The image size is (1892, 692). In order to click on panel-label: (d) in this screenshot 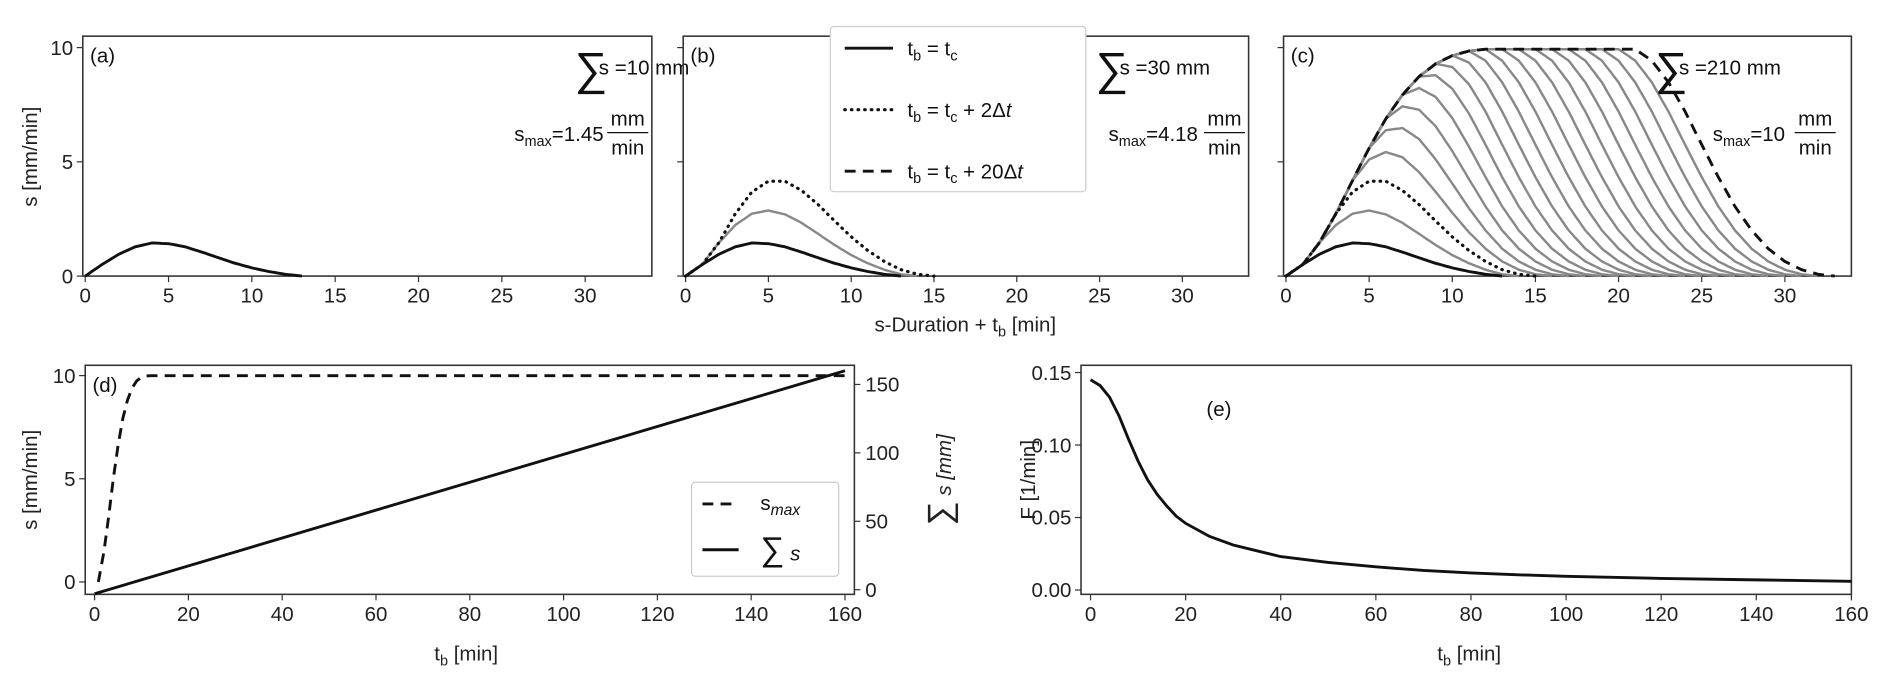, I will do `click(104, 385)`.